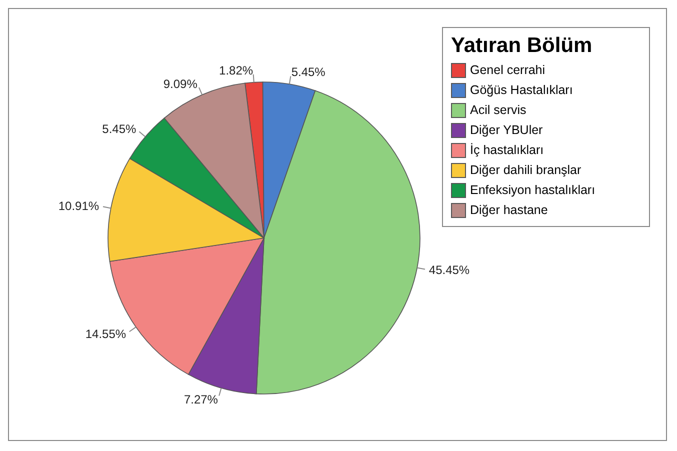  I want to click on legend-label: Acil servis, so click(498, 110).